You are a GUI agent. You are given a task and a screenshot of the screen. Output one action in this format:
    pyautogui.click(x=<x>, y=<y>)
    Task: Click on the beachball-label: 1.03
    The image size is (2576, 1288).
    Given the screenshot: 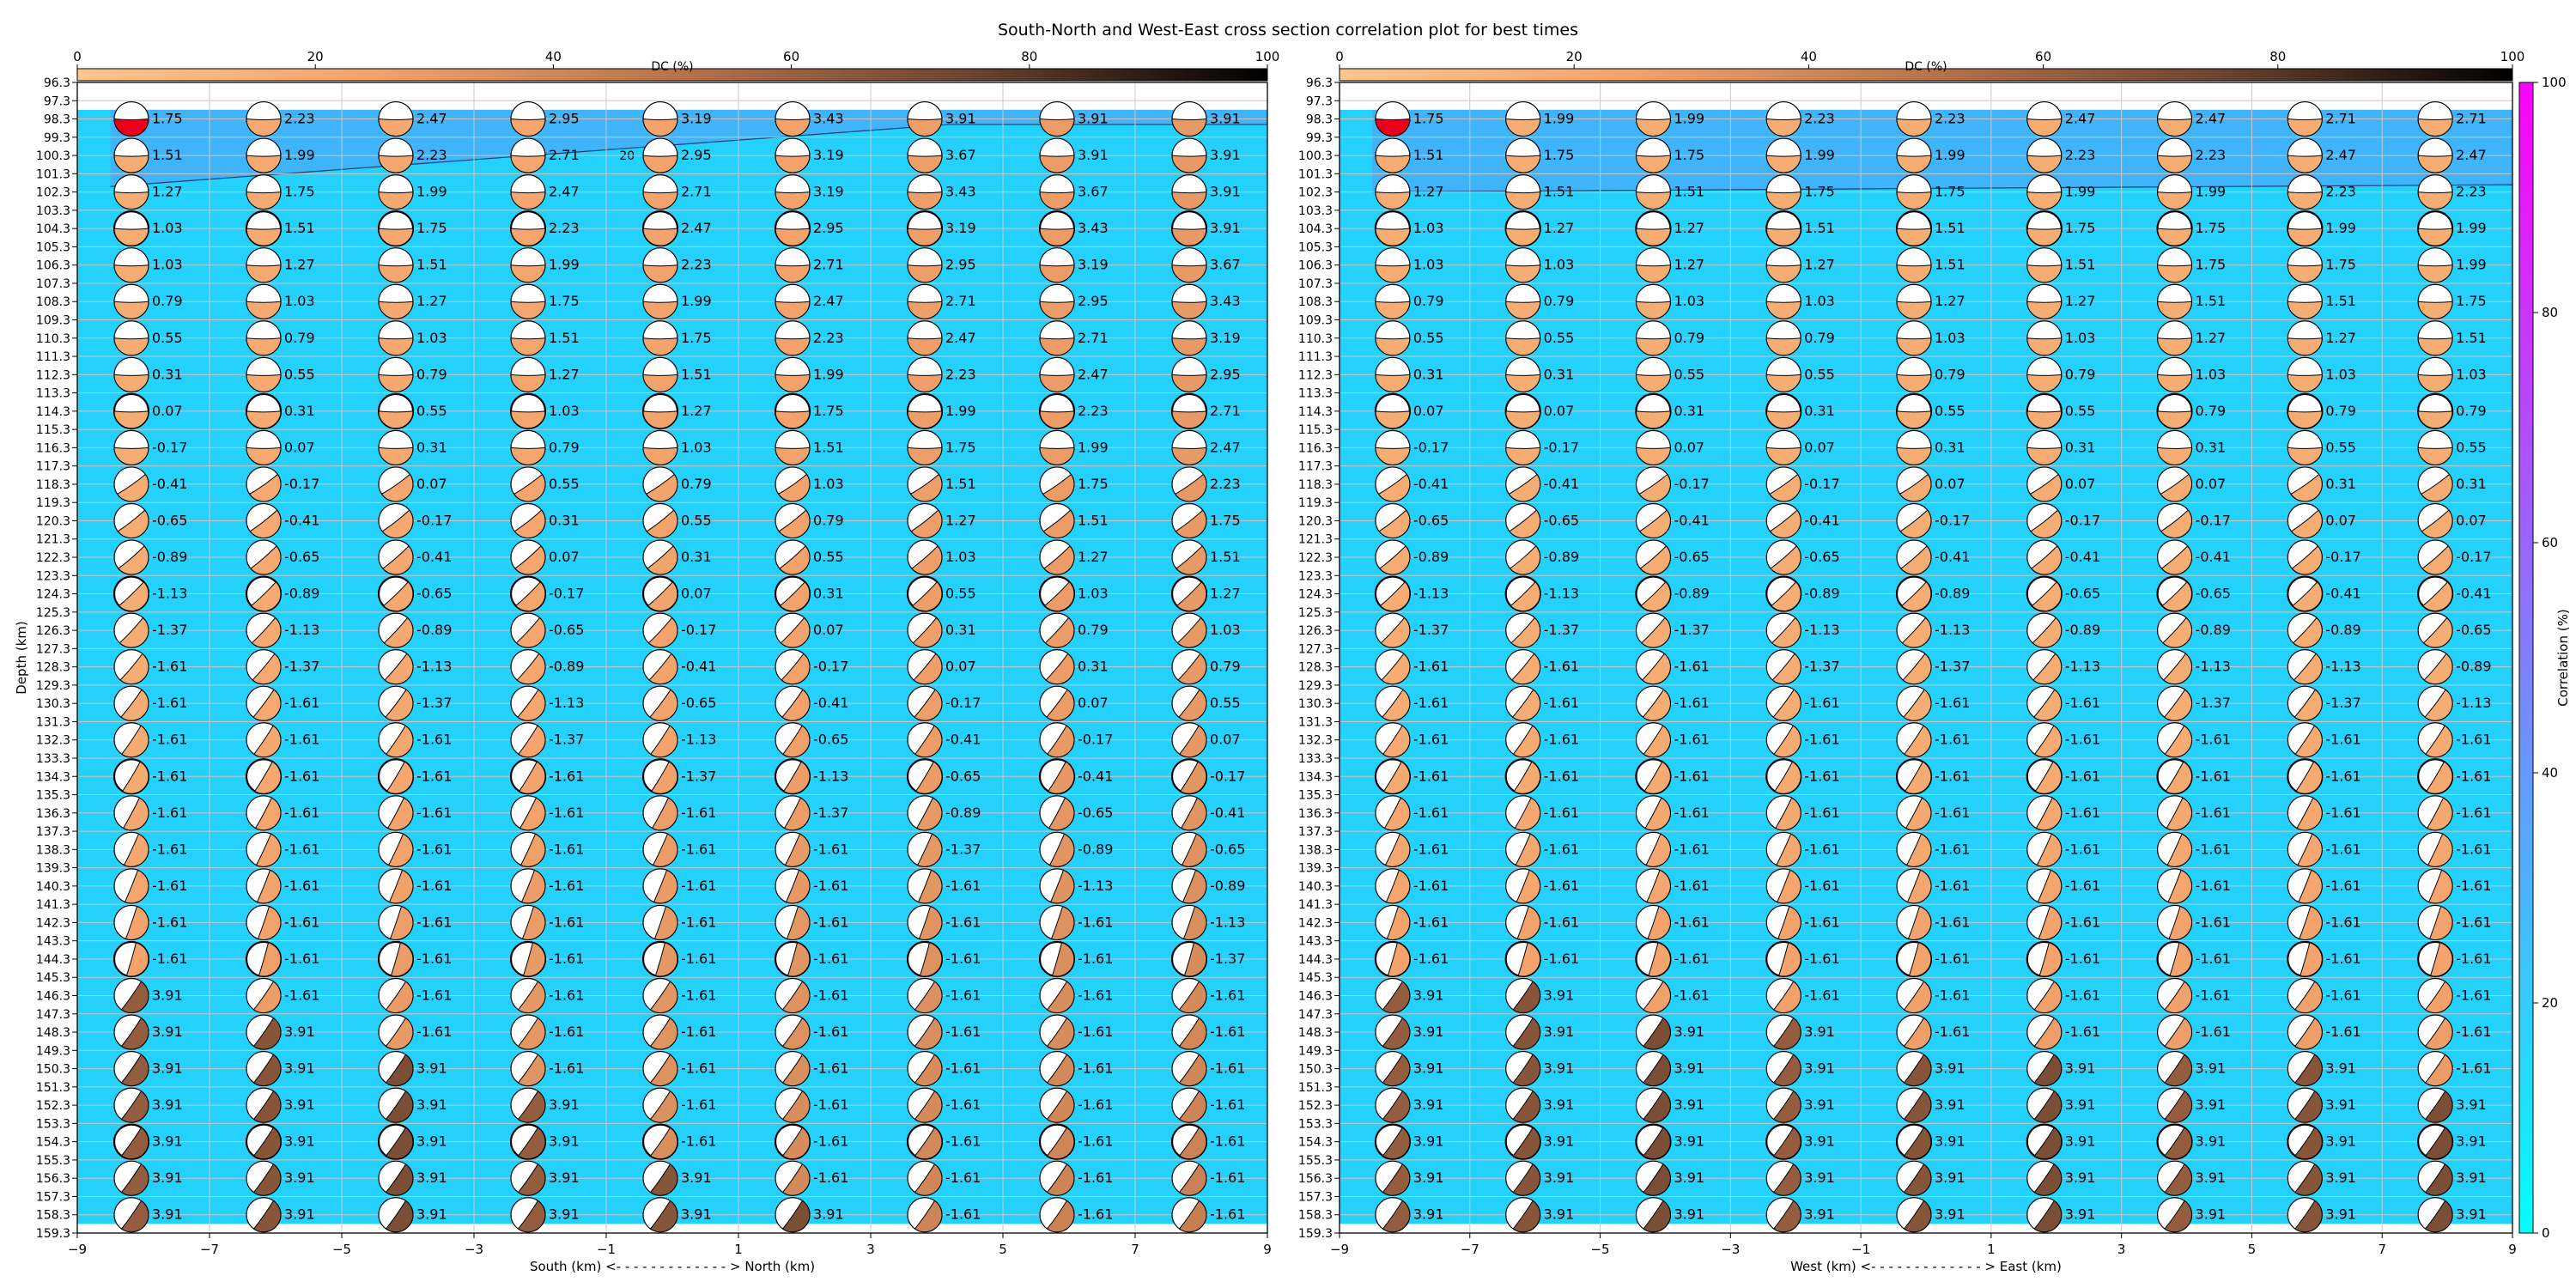 What is the action you would take?
    pyautogui.click(x=828, y=484)
    